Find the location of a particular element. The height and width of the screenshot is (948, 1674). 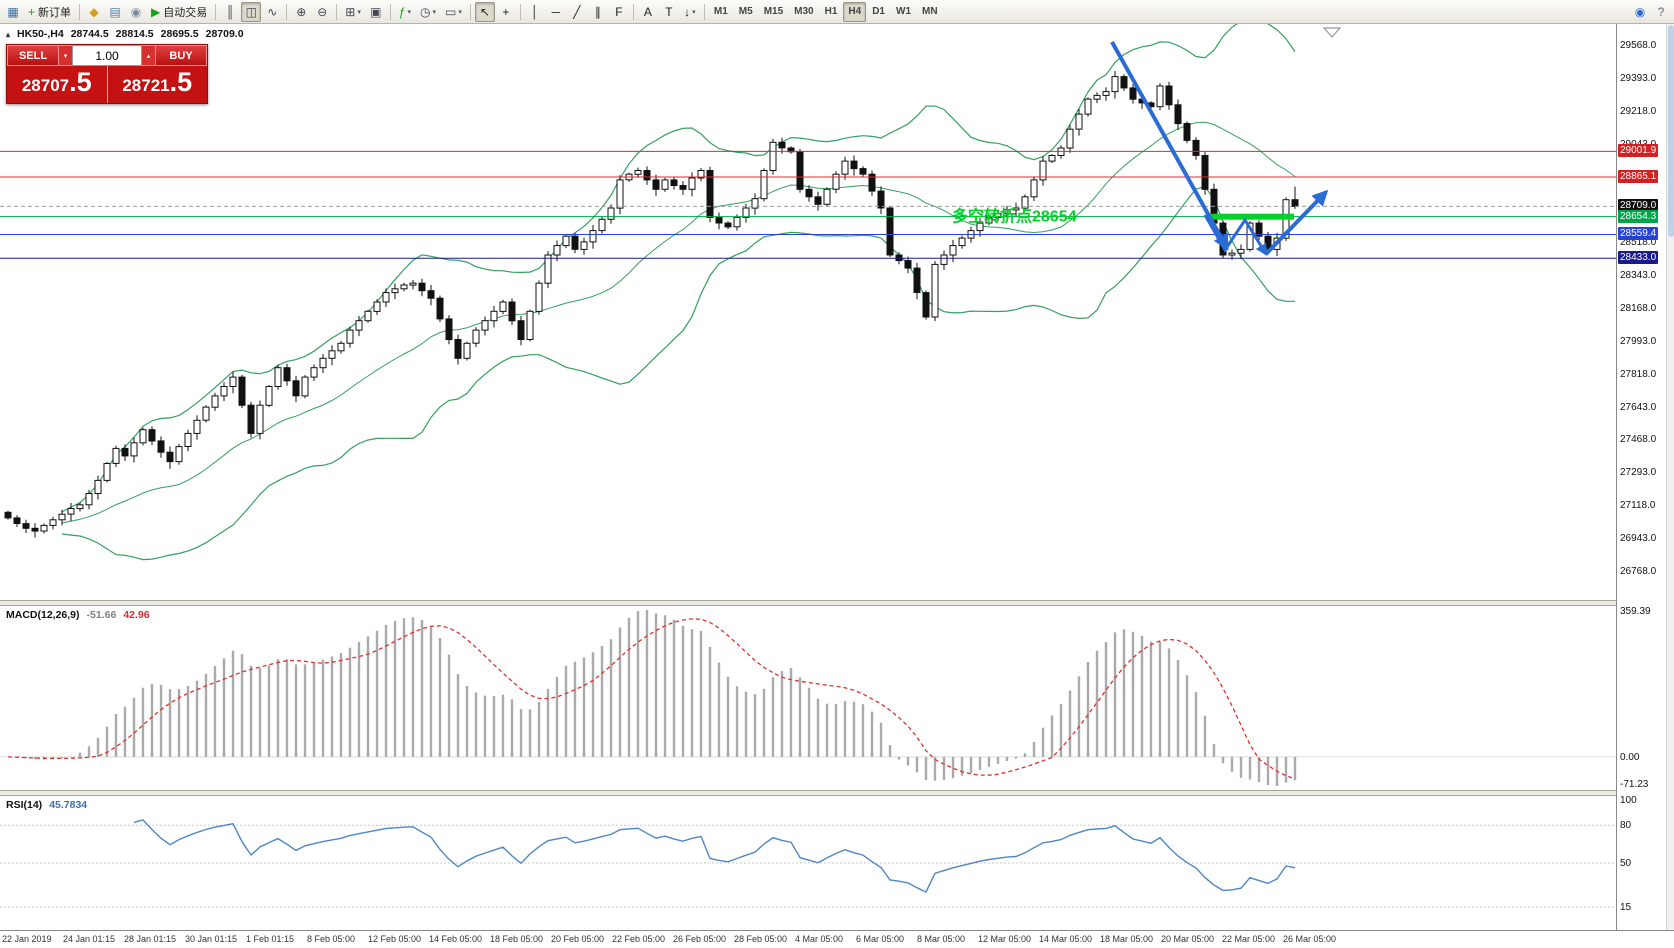

arrows-icon-glyph: ↓ is located at coordinates (687, 11).